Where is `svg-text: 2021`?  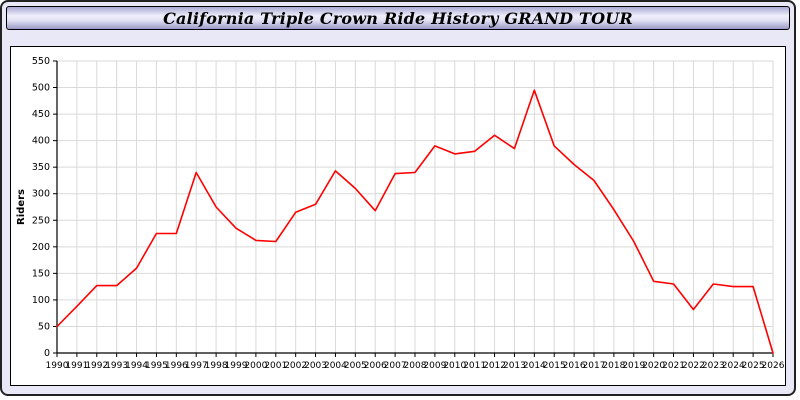
svg-text: 2021 is located at coordinates (673, 366).